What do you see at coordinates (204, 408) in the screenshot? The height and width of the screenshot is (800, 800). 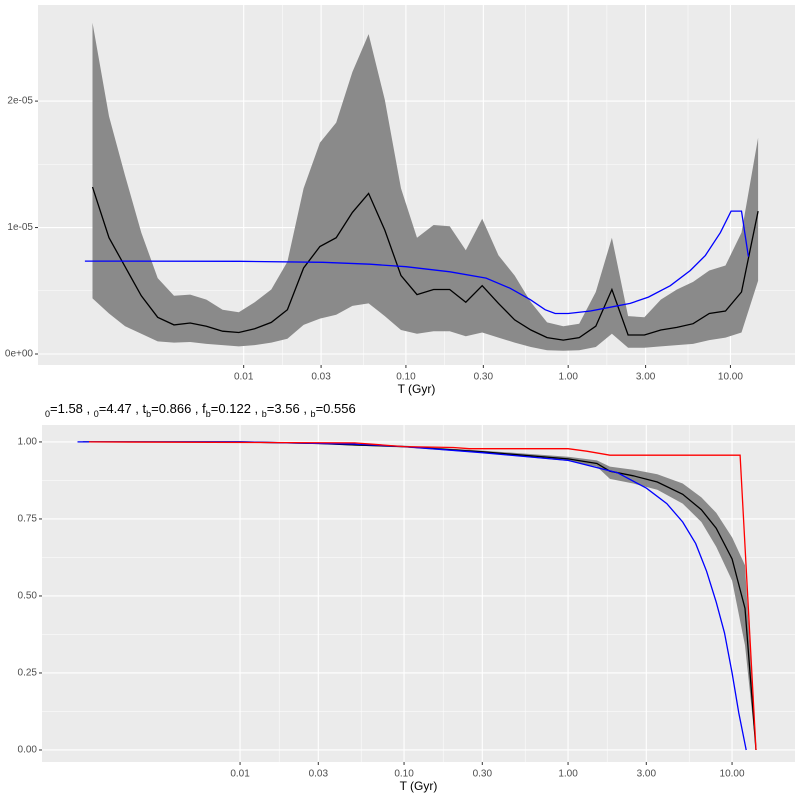 I see `param-symbol: f` at bounding box center [204, 408].